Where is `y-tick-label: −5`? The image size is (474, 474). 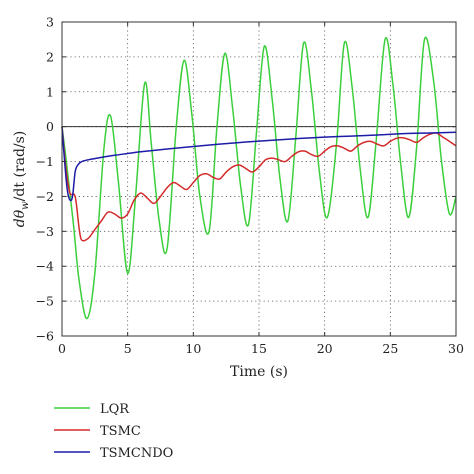
y-tick-label: −5 is located at coordinates (45, 301).